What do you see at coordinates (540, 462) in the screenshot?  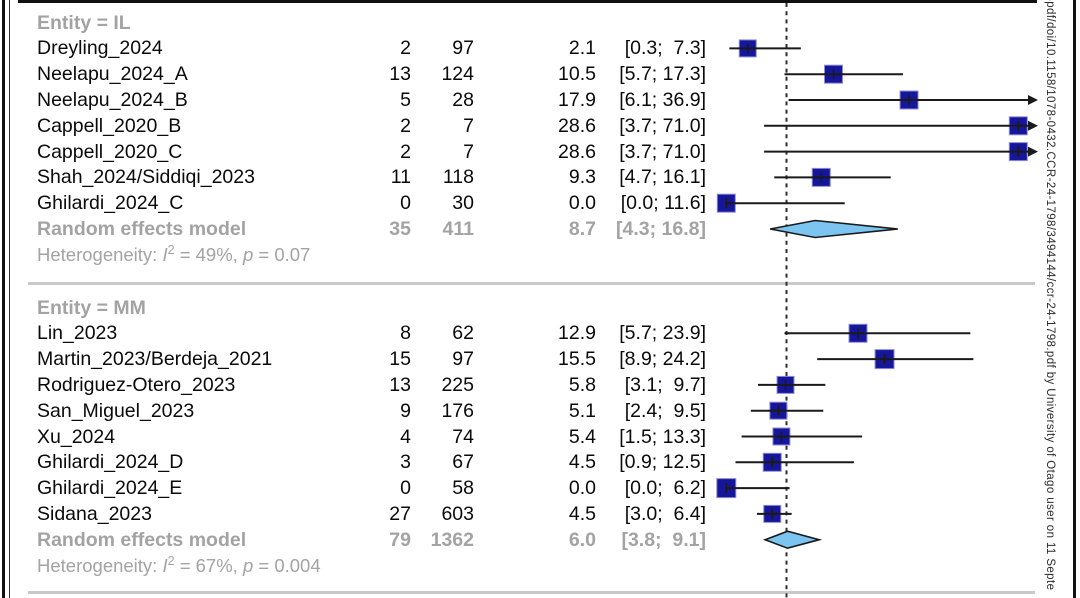 I see `study-row: Ghilardi_2024_D 3 67 4.5 [0.9; 12.5]` at bounding box center [540, 462].